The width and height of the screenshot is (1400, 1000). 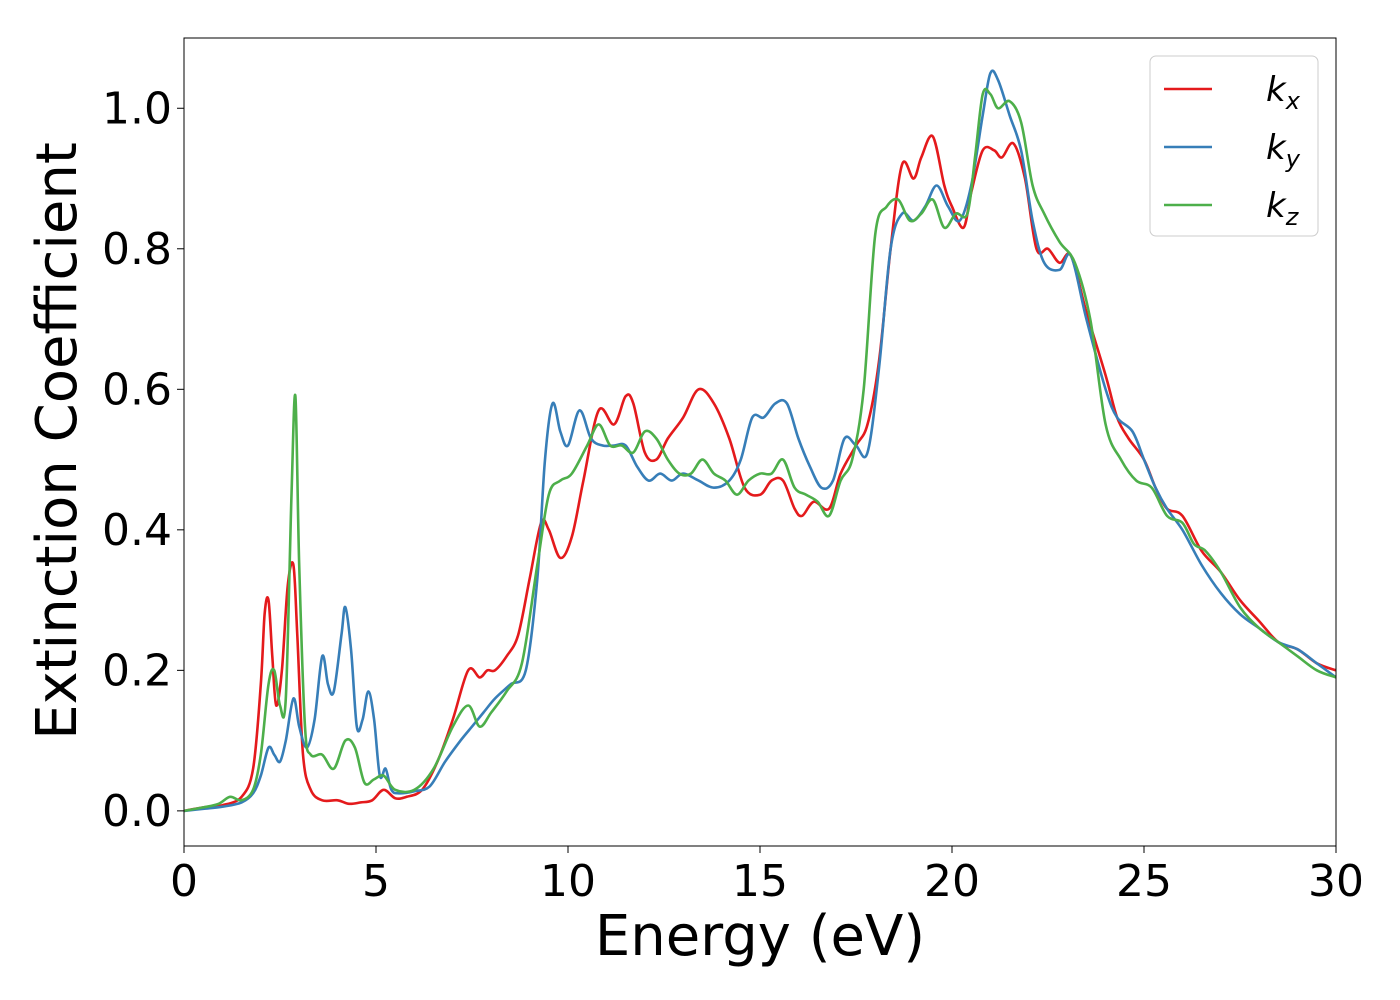 What do you see at coordinates (137, 389) in the screenshot?
I see `y-tick-label: 0.6` at bounding box center [137, 389].